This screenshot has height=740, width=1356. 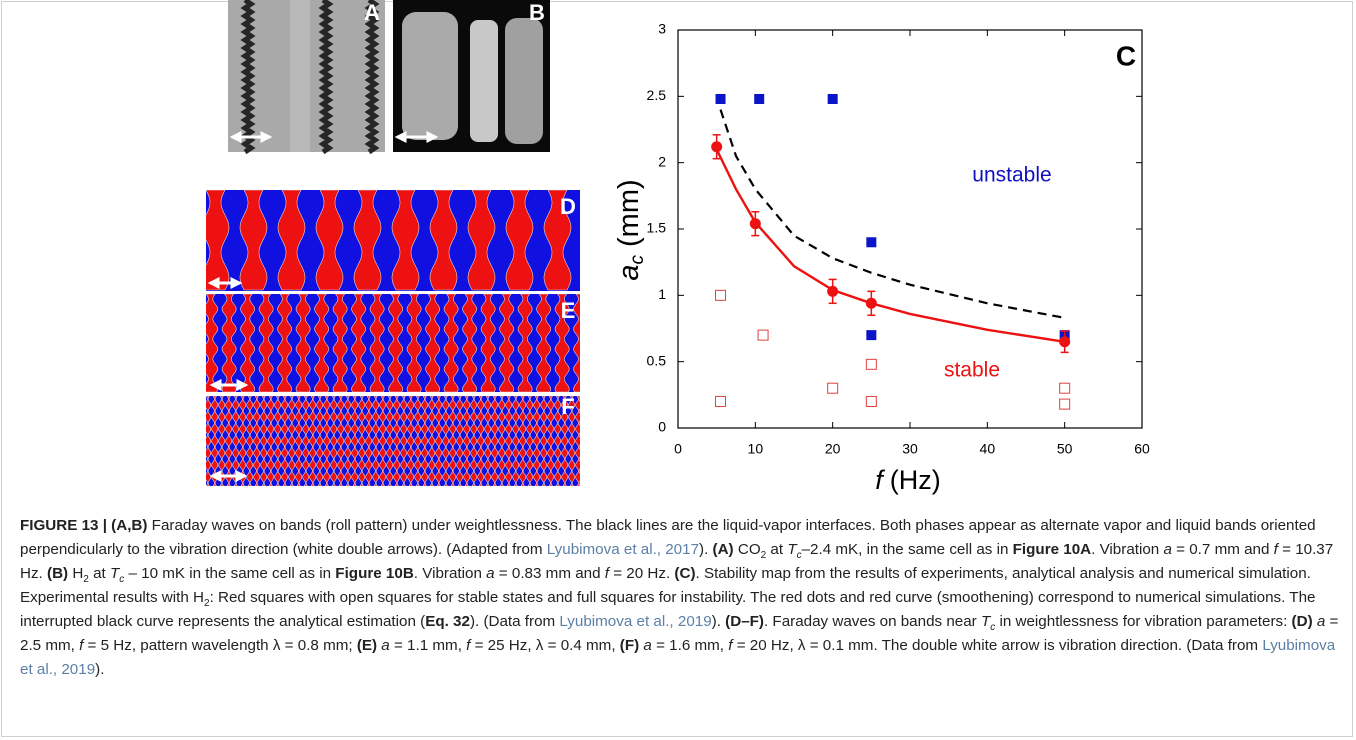 I want to click on y-tick-label: 2.5, so click(x=657, y=95).